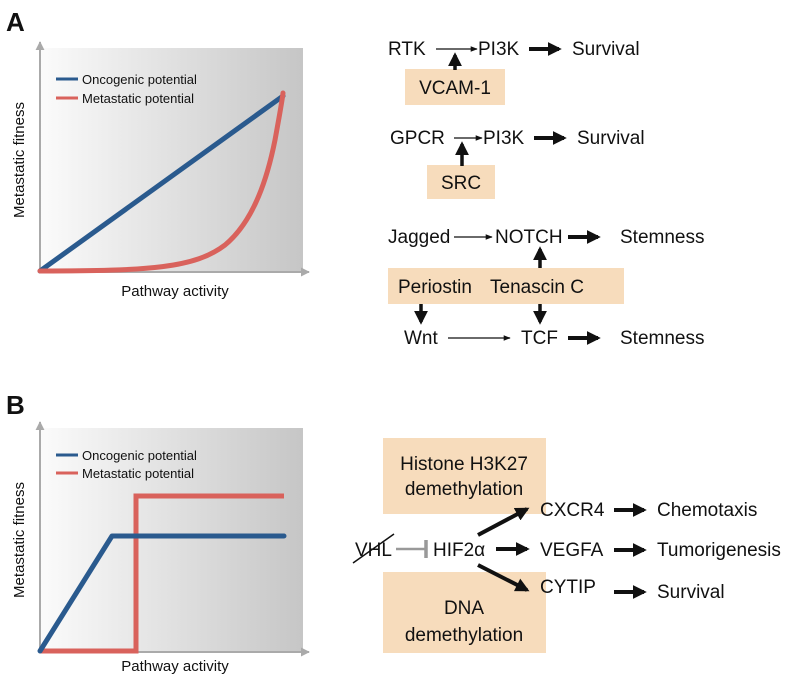 This screenshot has height=684, width=800. Describe the element at coordinates (499, 49) in the screenshot. I see `node-pi3k-1: PI3K` at that location.